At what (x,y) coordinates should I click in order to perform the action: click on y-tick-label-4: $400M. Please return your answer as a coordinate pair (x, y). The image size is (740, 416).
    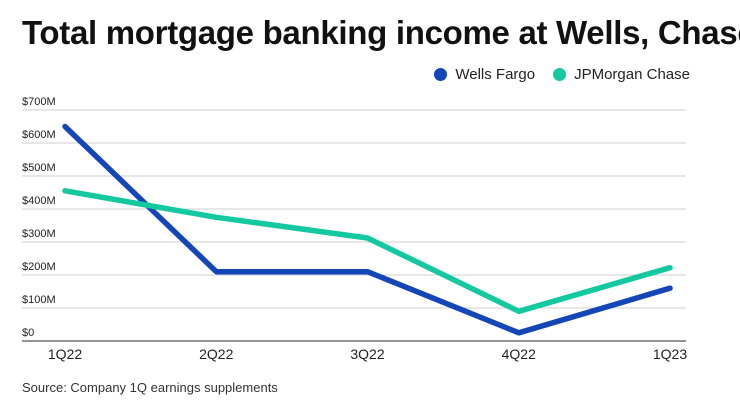
    Looking at the image, I should click on (39, 201).